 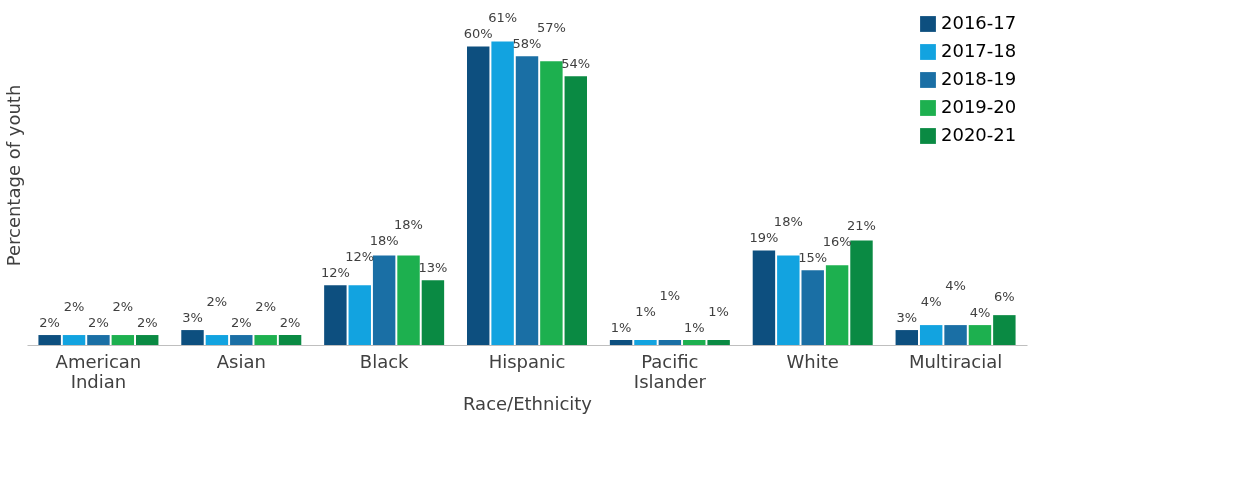 What do you see at coordinates (813, 258) in the screenshot?
I see `data-label: 15%` at bounding box center [813, 258].